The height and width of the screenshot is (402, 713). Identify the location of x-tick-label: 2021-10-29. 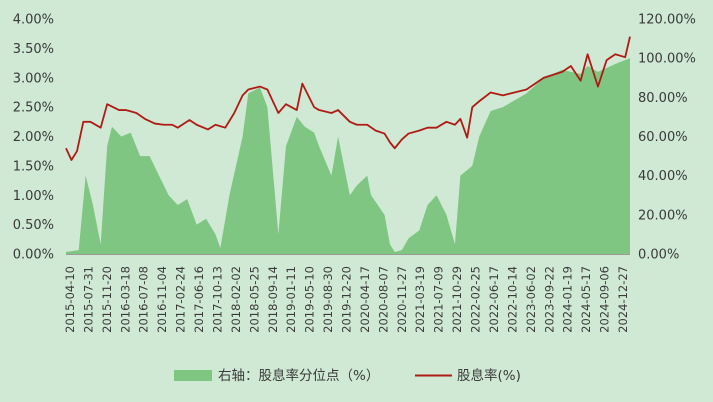
(457, 299).